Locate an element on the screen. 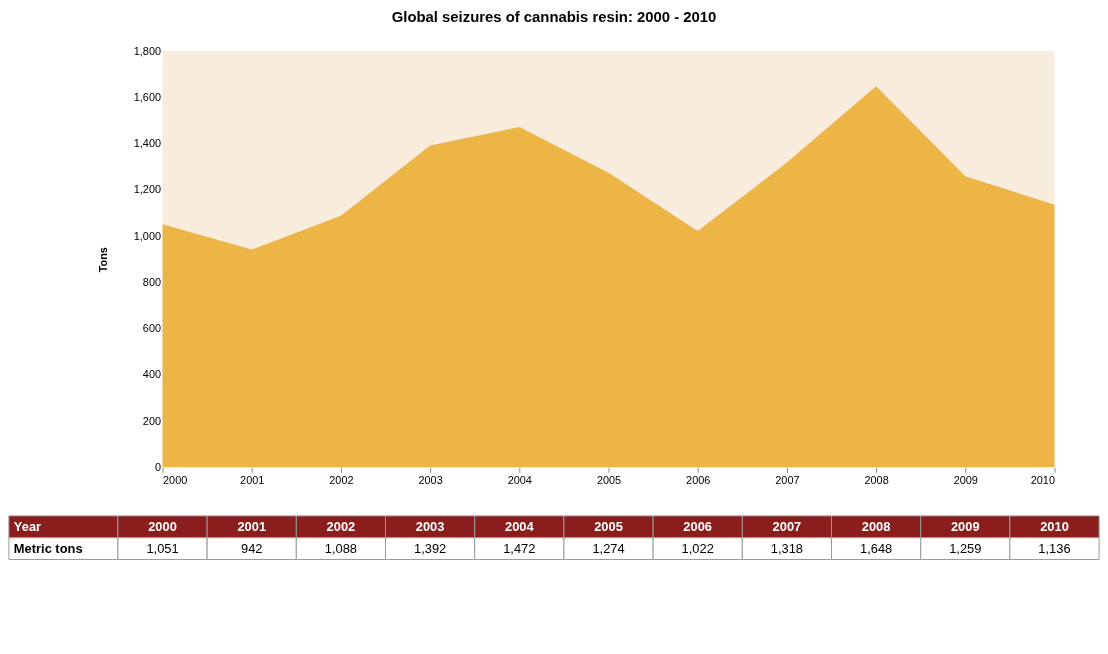 Image resolution: width=1108 pixels, height=654 pixels. y-tick-label: 800 is located at coordinates (152, 281).